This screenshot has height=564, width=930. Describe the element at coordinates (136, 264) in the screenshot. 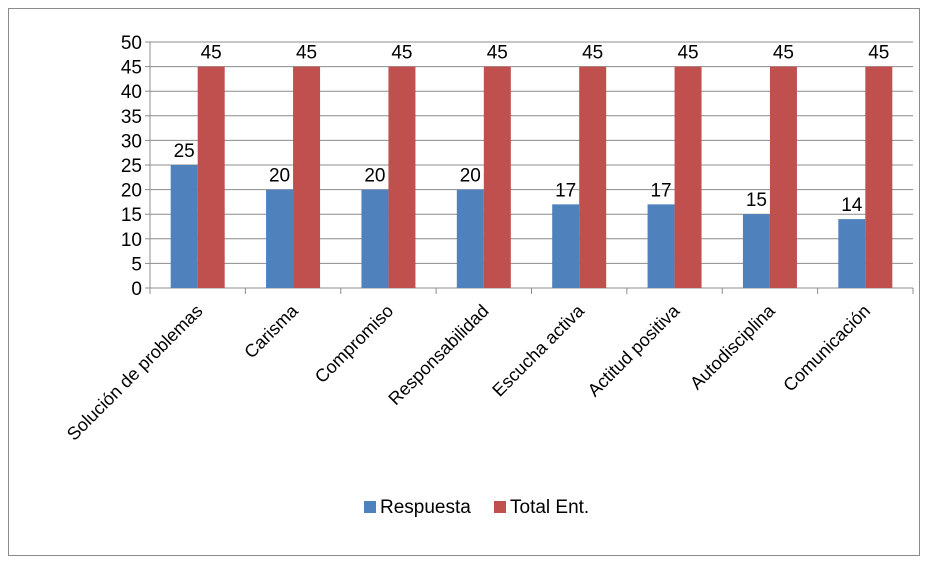

I see `y-tick-label: 5` at that location.